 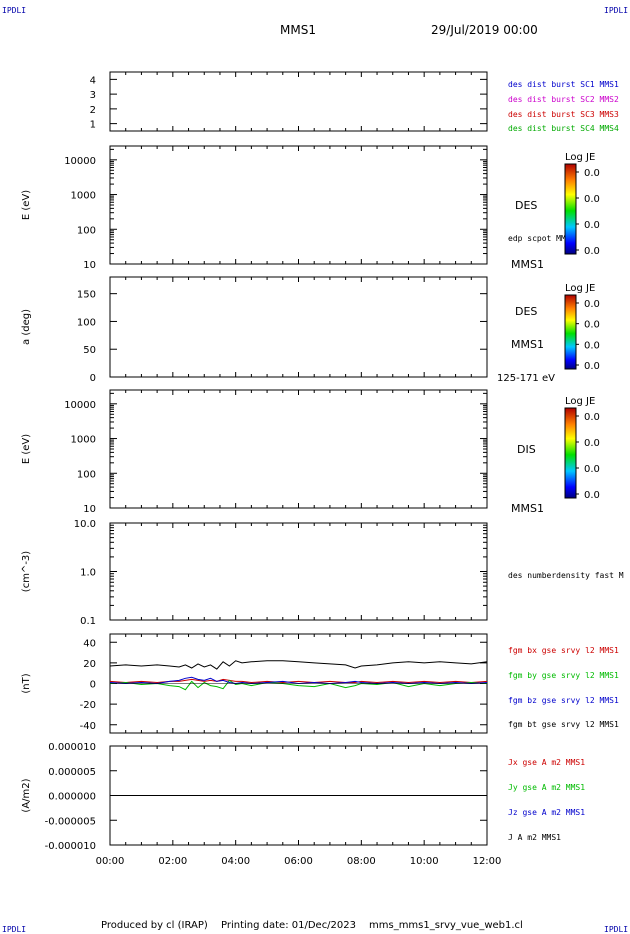 I want to click on panel-side-label: DIS, so click(x=526, y=449).